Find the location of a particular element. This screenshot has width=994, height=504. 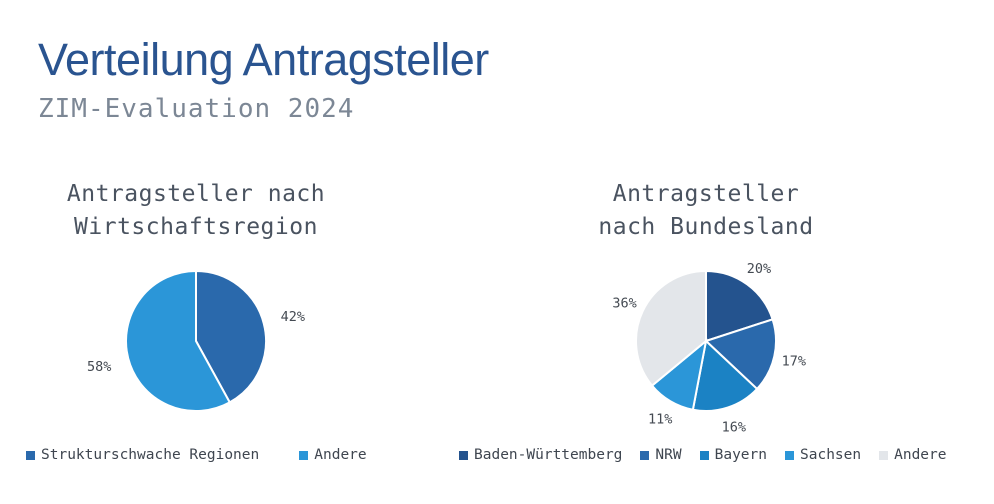

chart-1-slice-1-label: 42% is located at coordinates (293, 317).